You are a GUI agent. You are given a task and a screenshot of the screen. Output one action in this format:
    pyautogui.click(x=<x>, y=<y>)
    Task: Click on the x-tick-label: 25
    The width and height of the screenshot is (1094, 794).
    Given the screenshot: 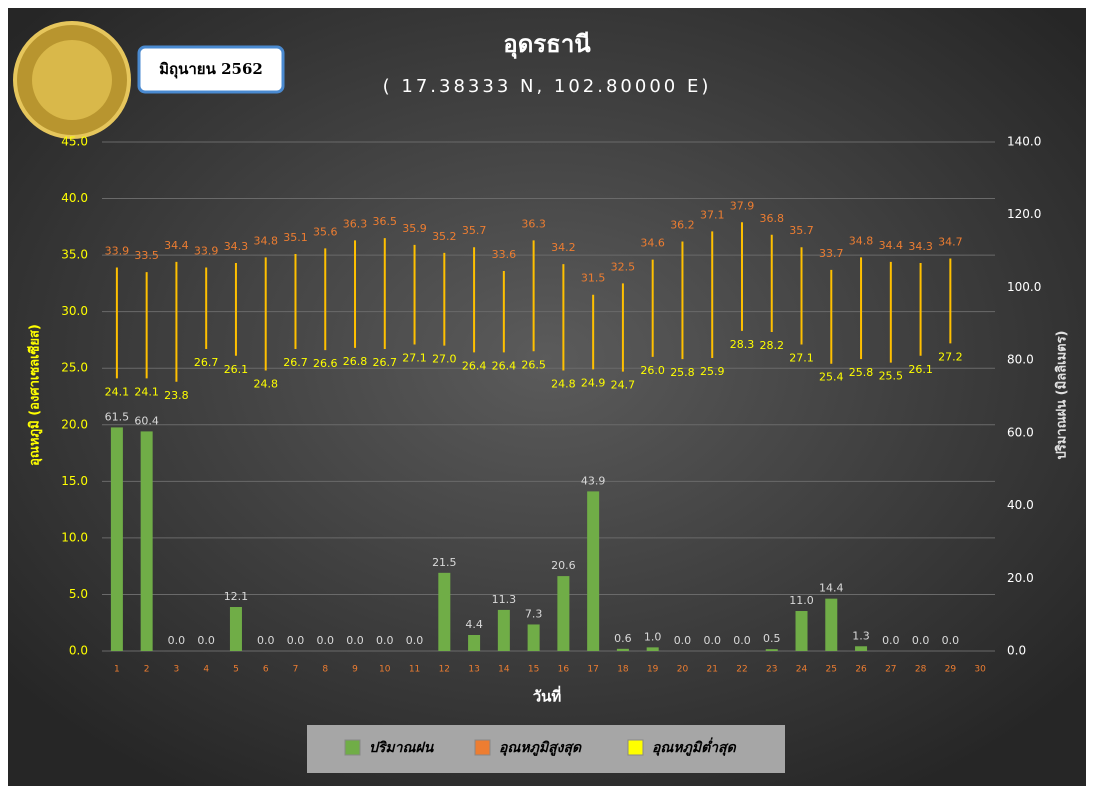 What is the action you would take?
    pyautogui.click(x=831, y=670)
    